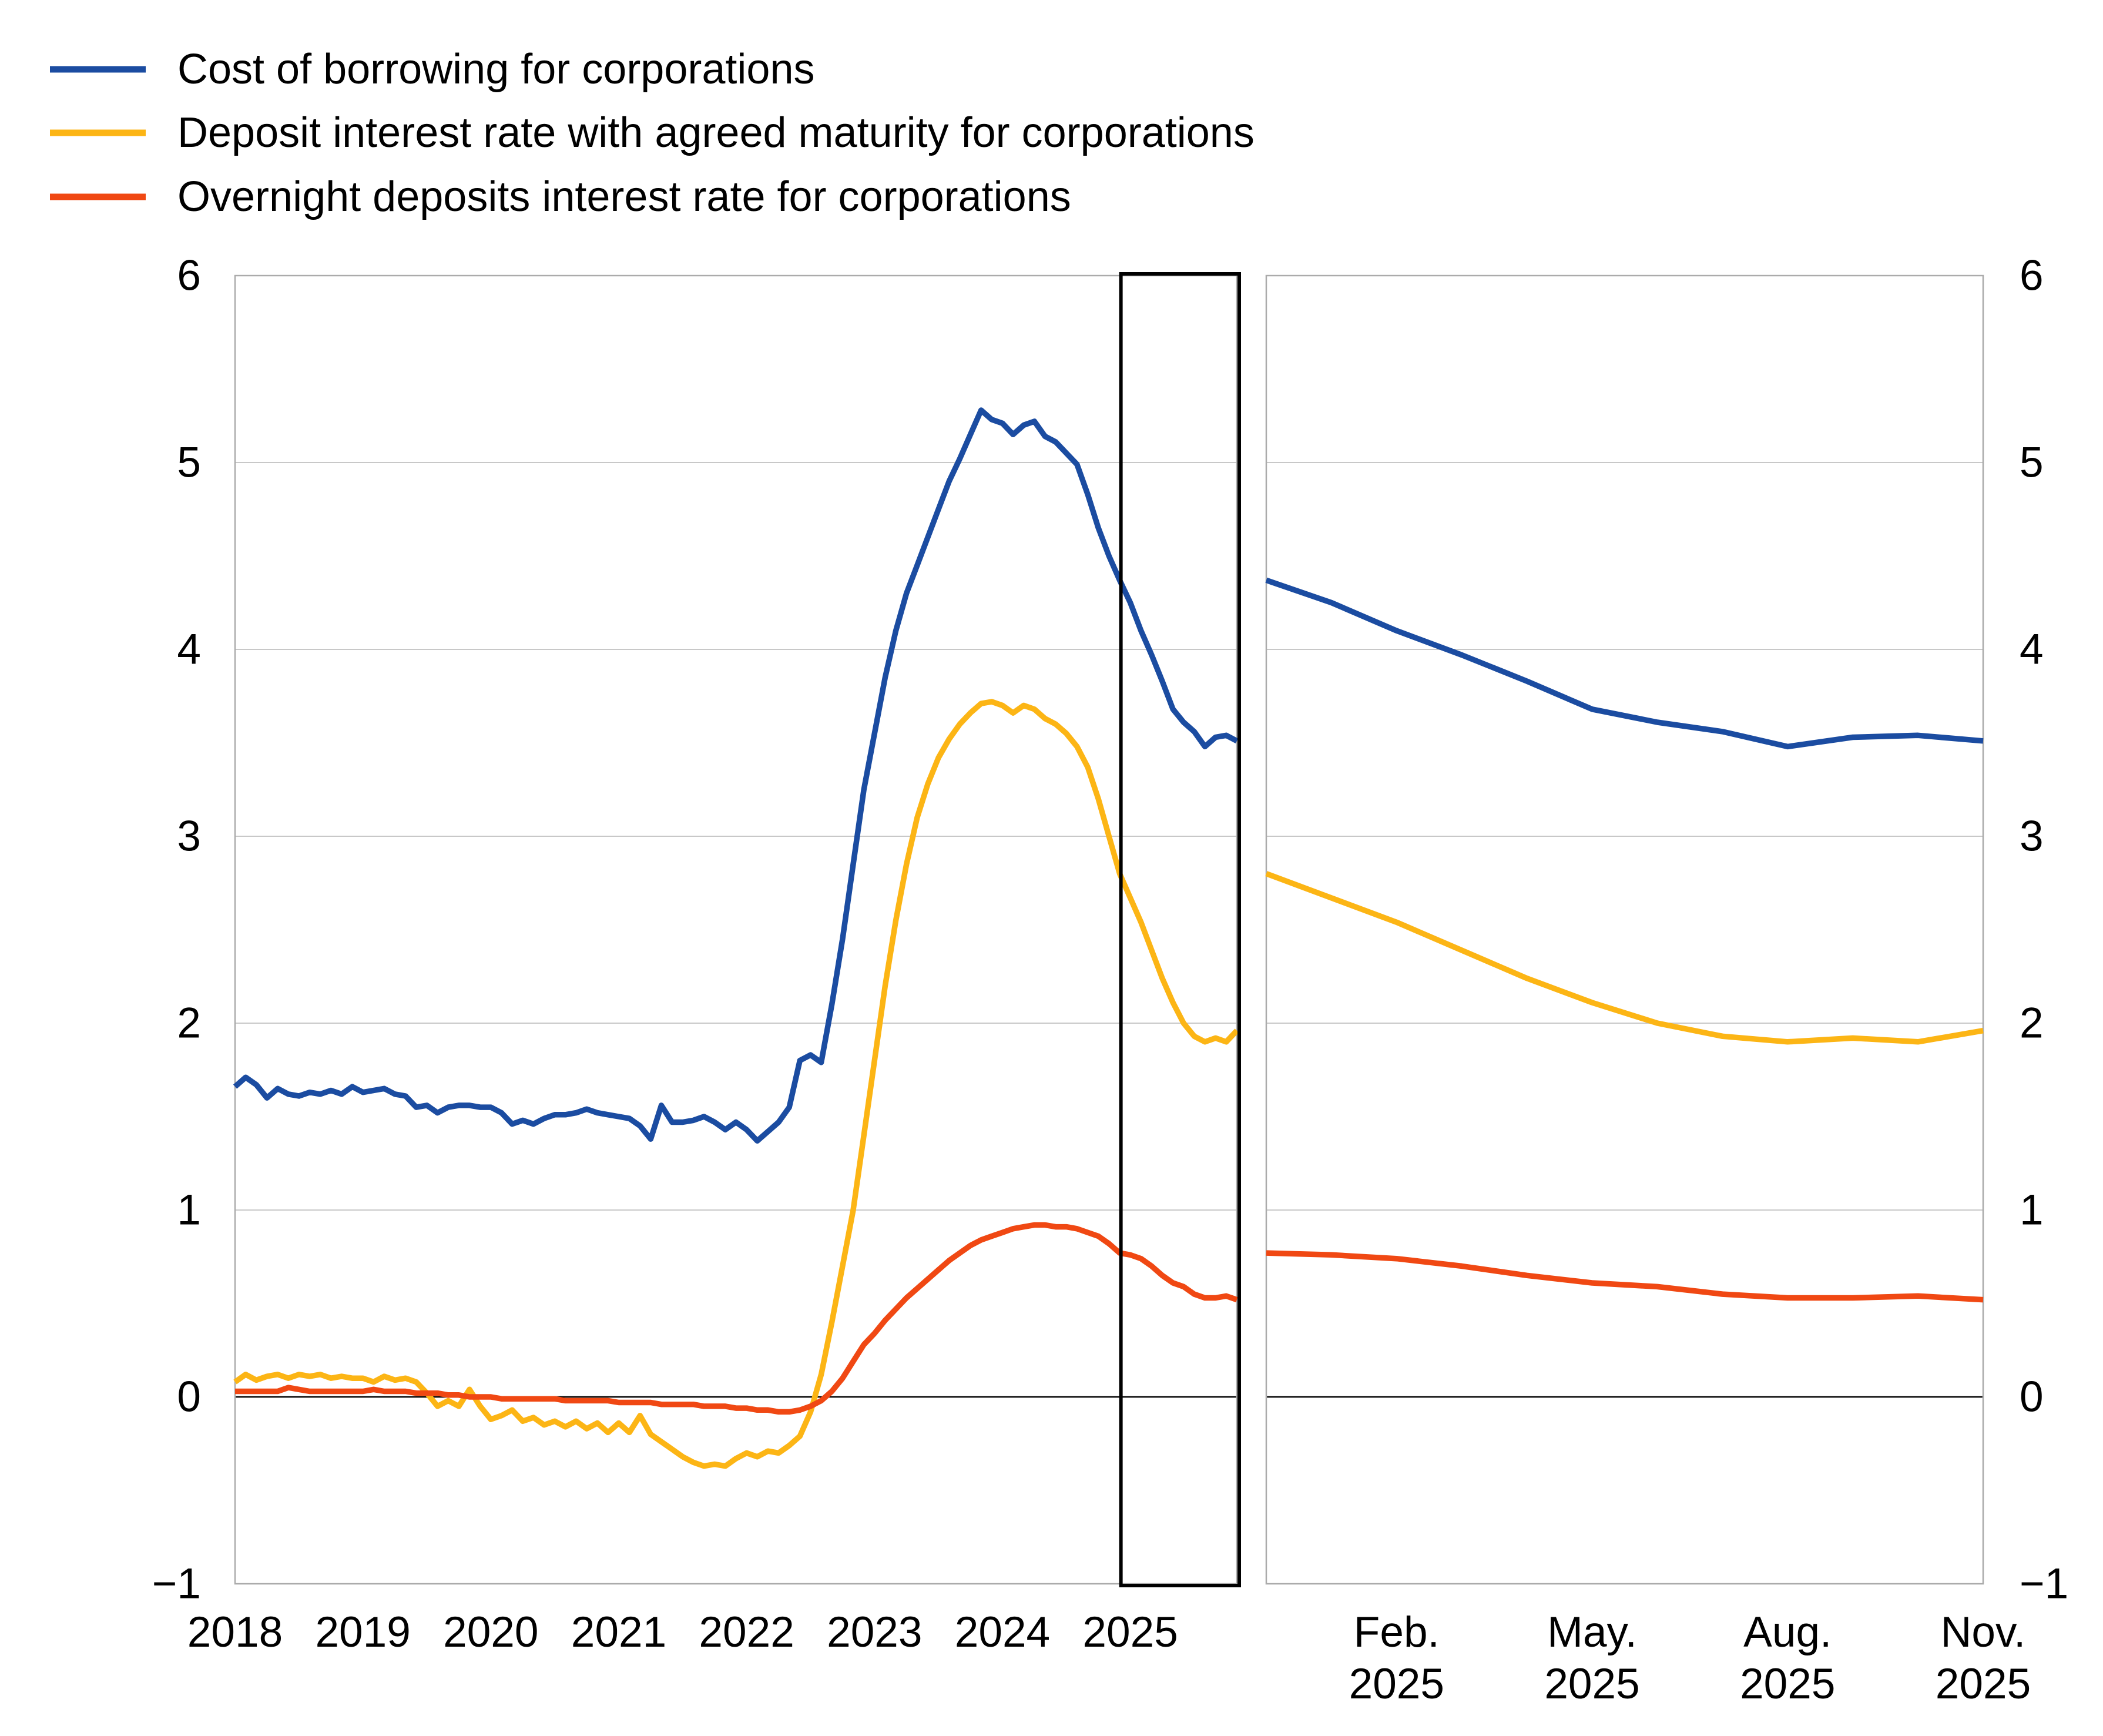  What do you see at coordinates (1180, 929) in the screenshot?
I see `highlight-box-2025` at bounding box center [1180, 929].